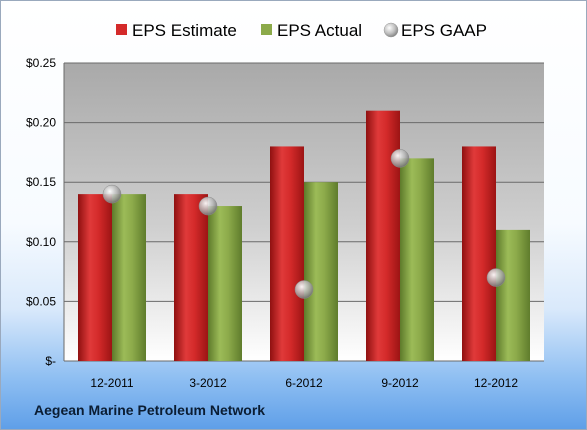 This screenshot has width=587, height=430. I want to click on y-tick-label: $0.05, so click(41, 301).